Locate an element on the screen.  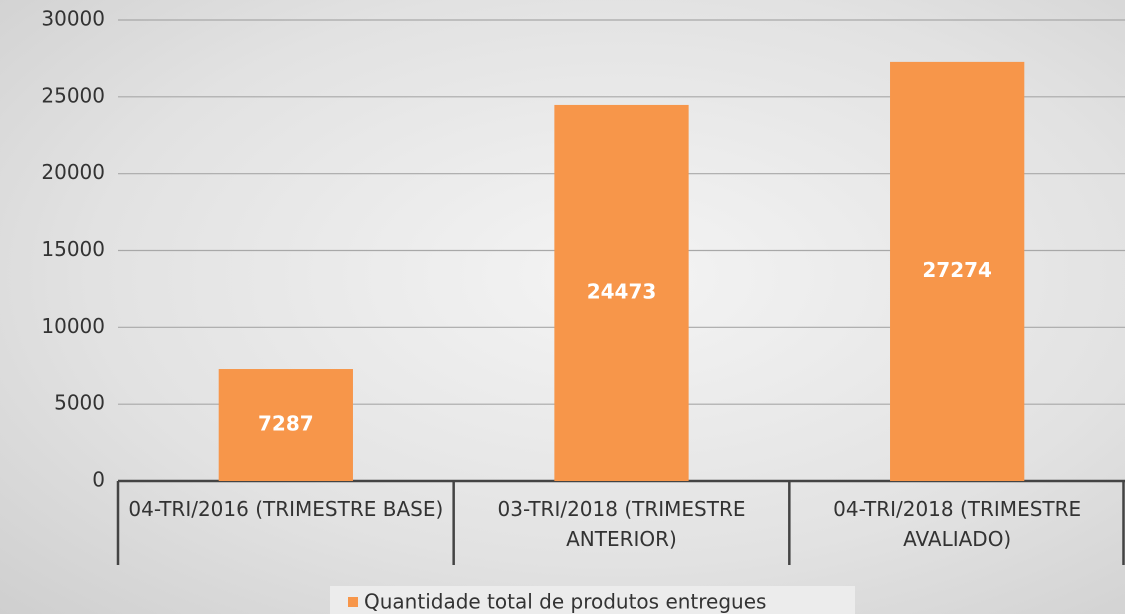
data-label: 27274 is located at coordinates (957, 270).